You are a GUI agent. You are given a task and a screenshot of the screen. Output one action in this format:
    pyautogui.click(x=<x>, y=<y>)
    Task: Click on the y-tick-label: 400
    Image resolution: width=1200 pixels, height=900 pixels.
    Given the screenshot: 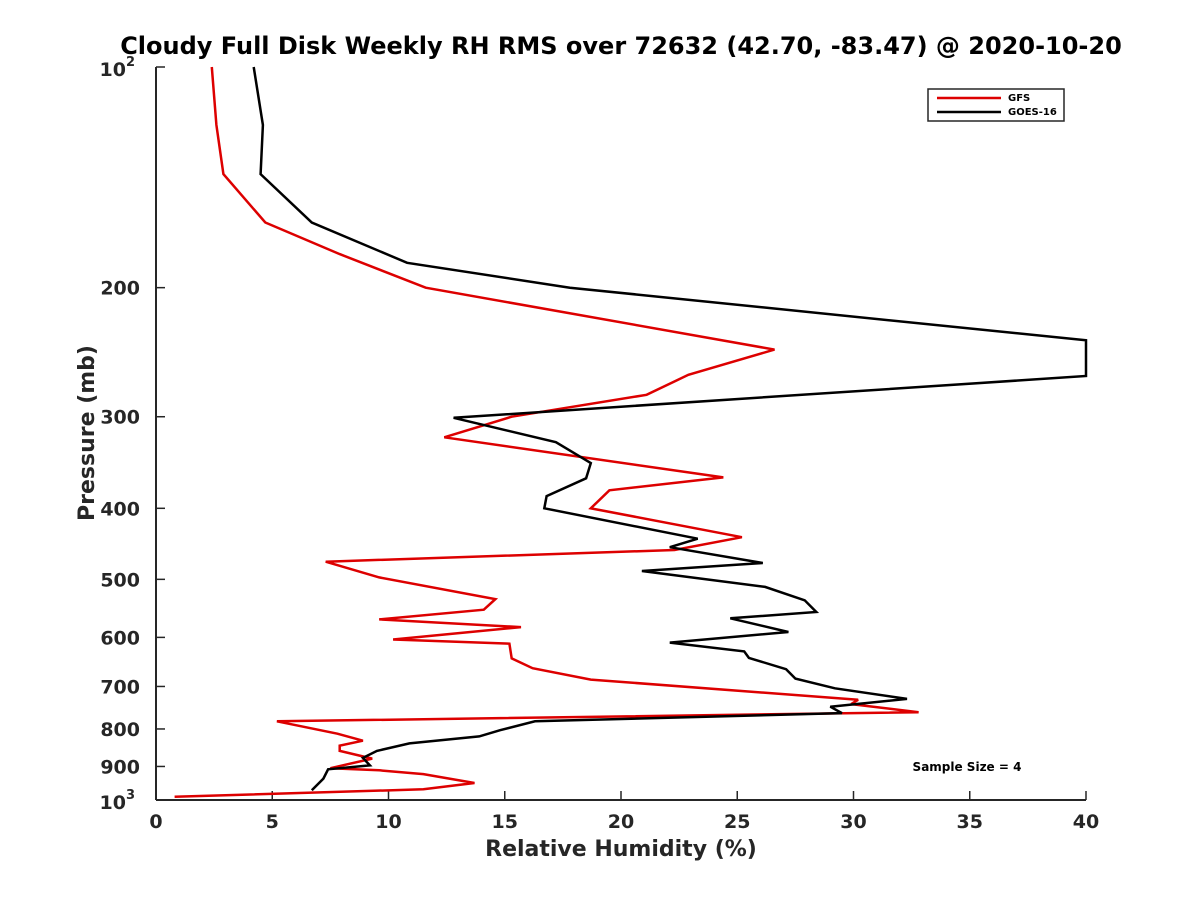 What is the action you would take?
    pyautogui.click(x=120, y=509)
    